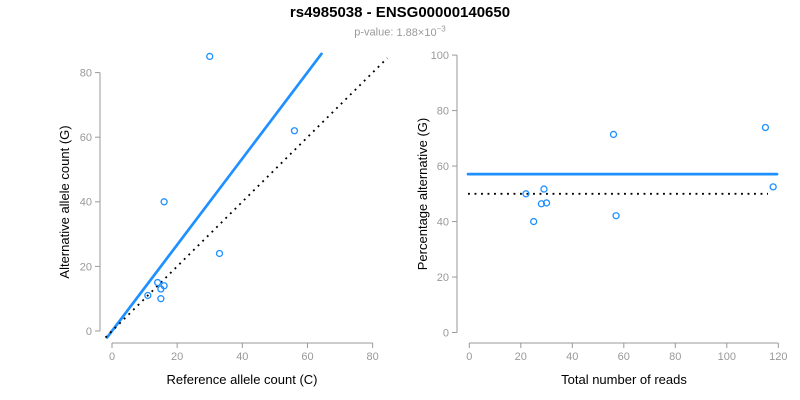  Describe the element at coordinates (422, 194) in the screenshot. I see `right-y-axis-title: Percentage alternative (G)` at that location.